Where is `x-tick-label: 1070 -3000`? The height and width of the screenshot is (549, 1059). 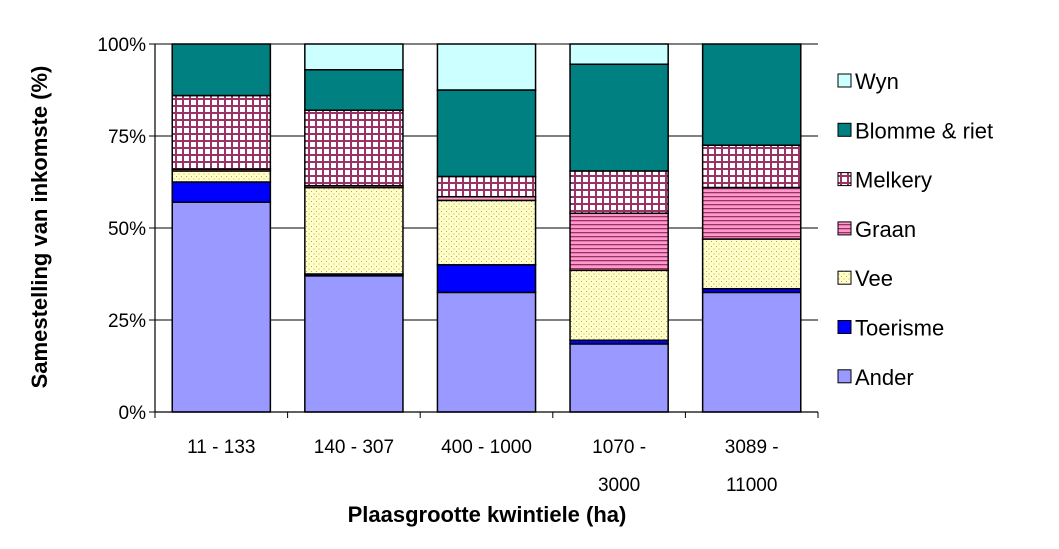 x-tick-label: 1070 -3000 is located at coordinates (619, 466).